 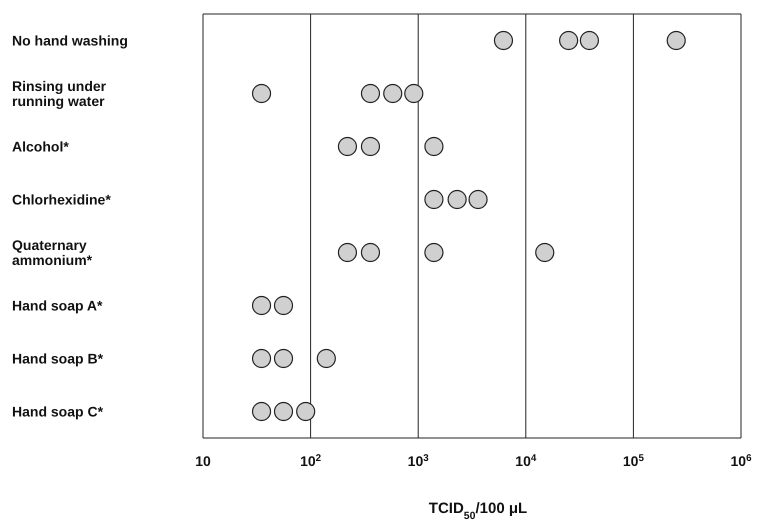 I want to click on x-axis-title: TCID$_{50}$/100 μL, so click(x=478, y=511).